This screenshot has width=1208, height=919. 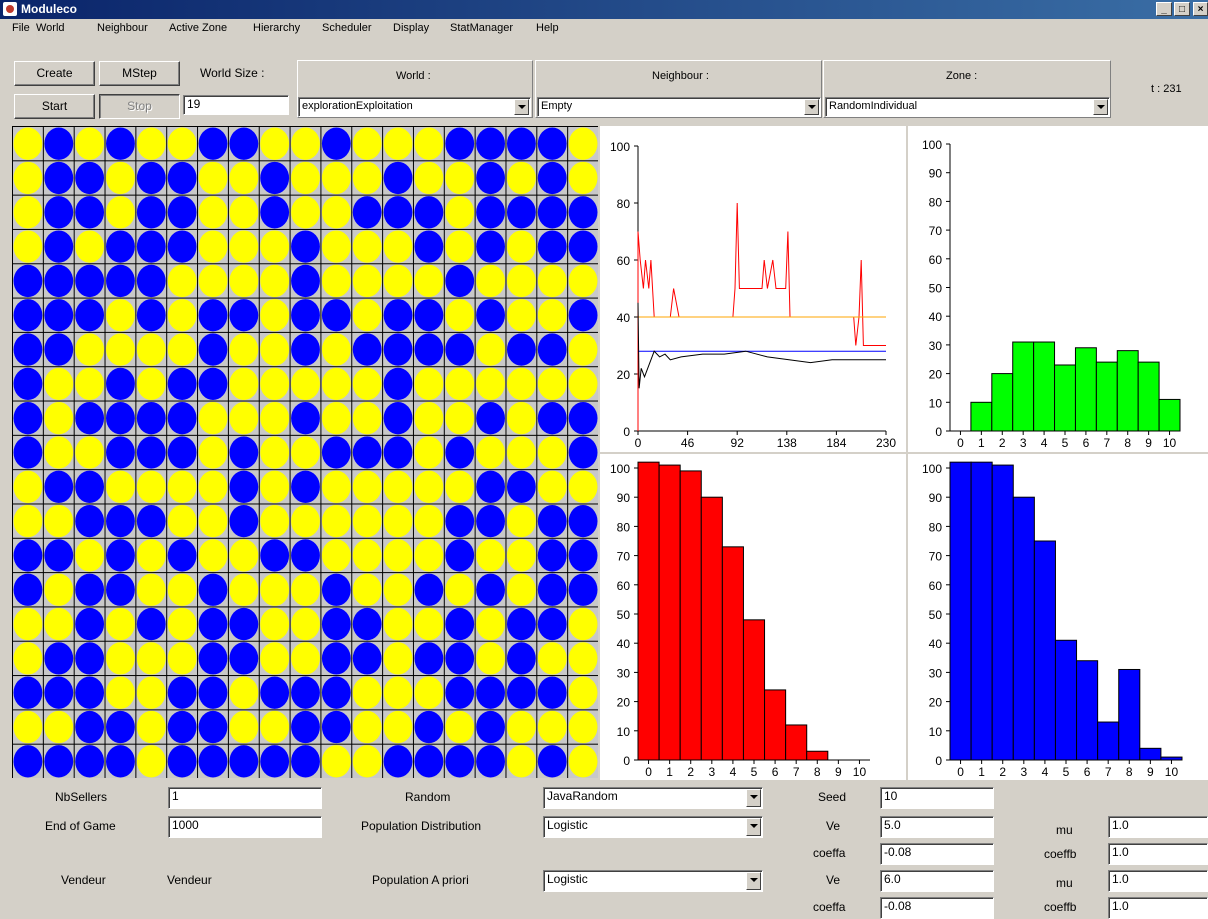 What do you see at coordinates (245, 798) in the screenshot?
I see `nbsellers-input: 1` at bounding box center [245, 798].